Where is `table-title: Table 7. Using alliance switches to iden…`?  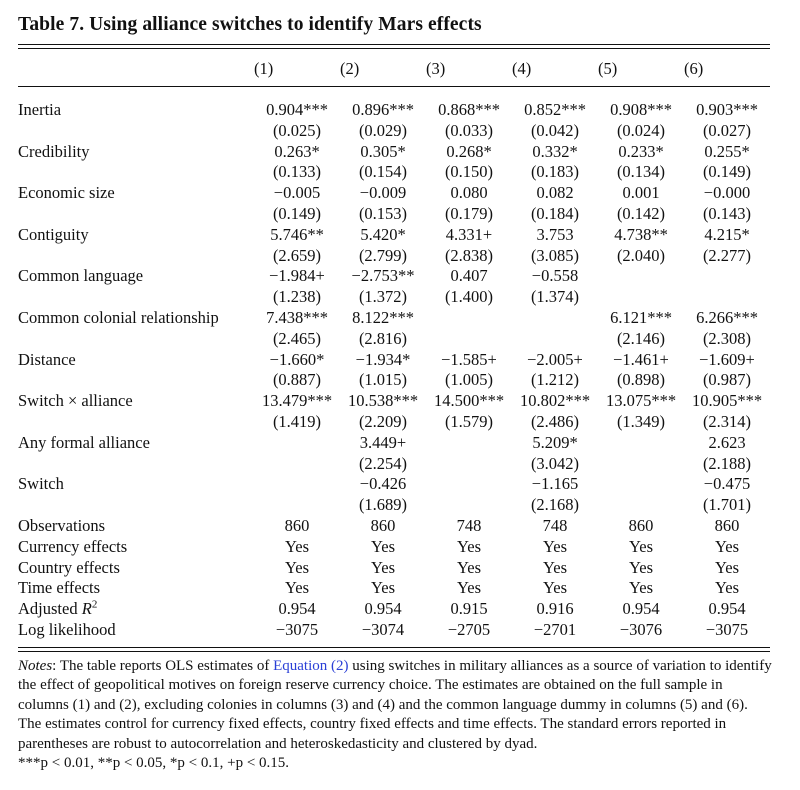
table-title: Table 7. Using alliance switches to iden… is located at coordinates (250, 24).